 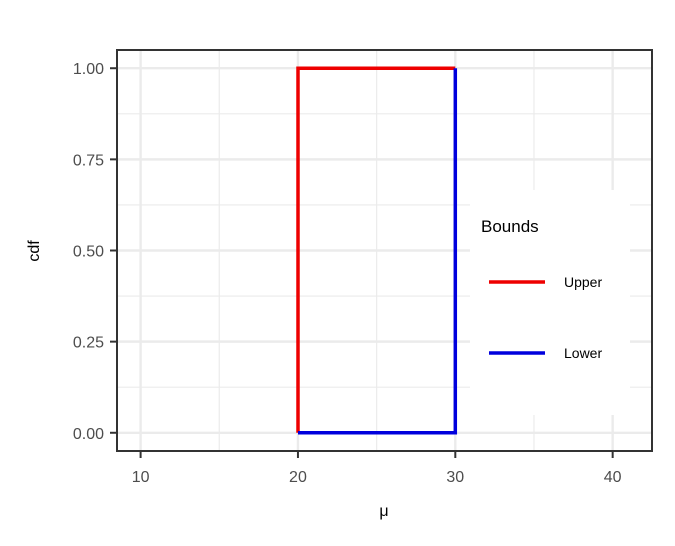 I want to click on legend-label-lower: Lower, so click(x=583, y=353).